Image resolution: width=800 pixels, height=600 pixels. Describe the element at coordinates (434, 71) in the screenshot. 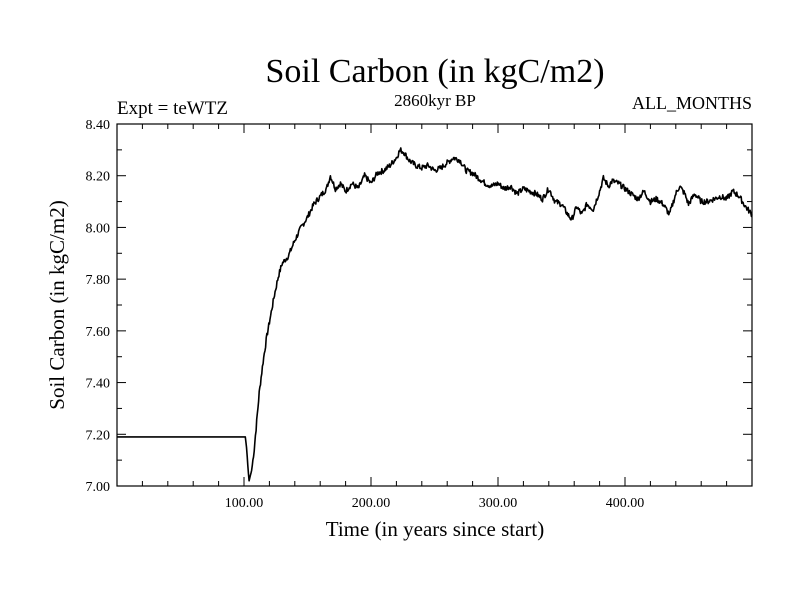

I see `chart-title: Soil Carbon (in kgC/m2)` at that location.